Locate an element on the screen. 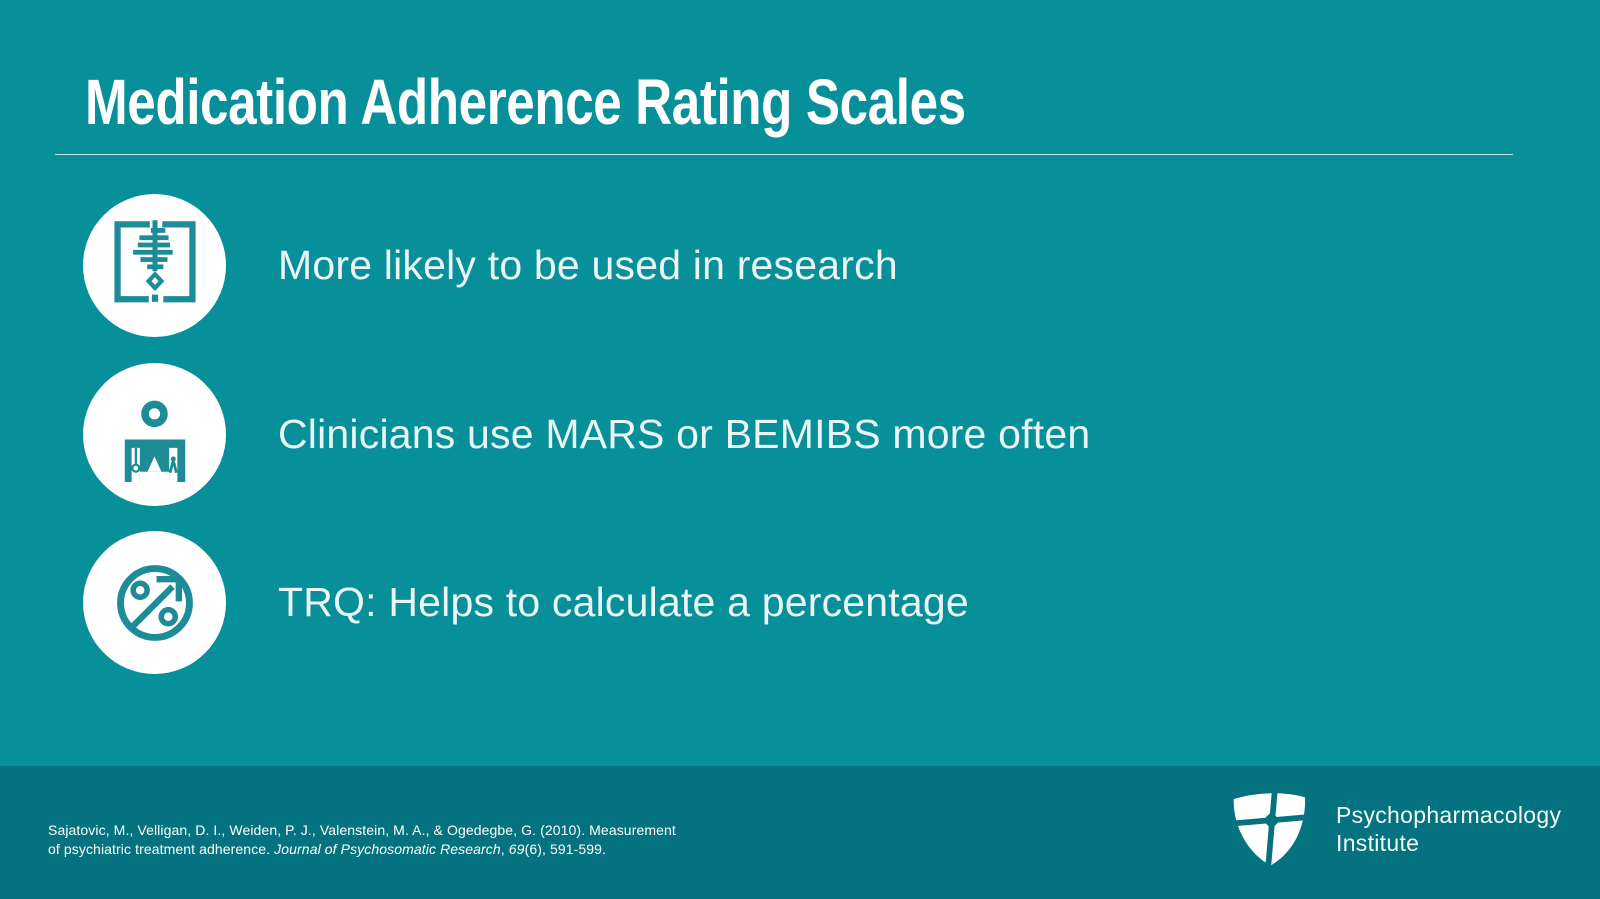  percentage-trend-icon is located at coordinates (154, 602).